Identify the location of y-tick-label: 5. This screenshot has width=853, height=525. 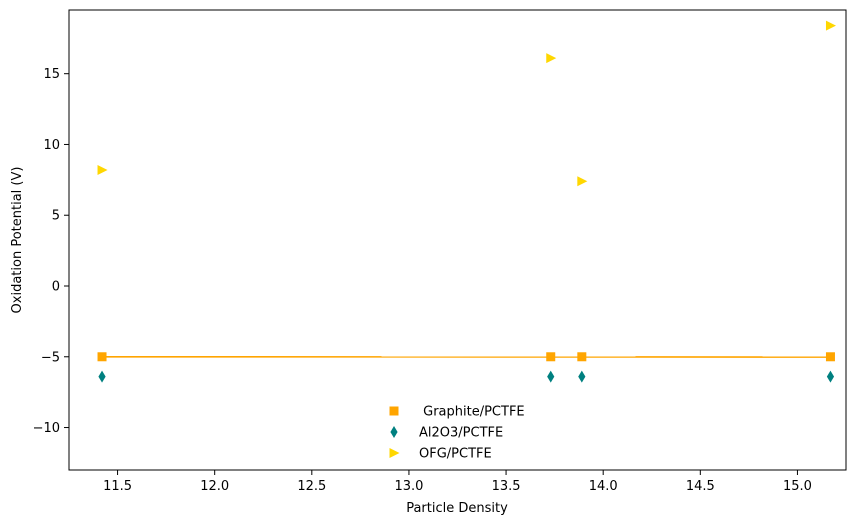
(56, 216).